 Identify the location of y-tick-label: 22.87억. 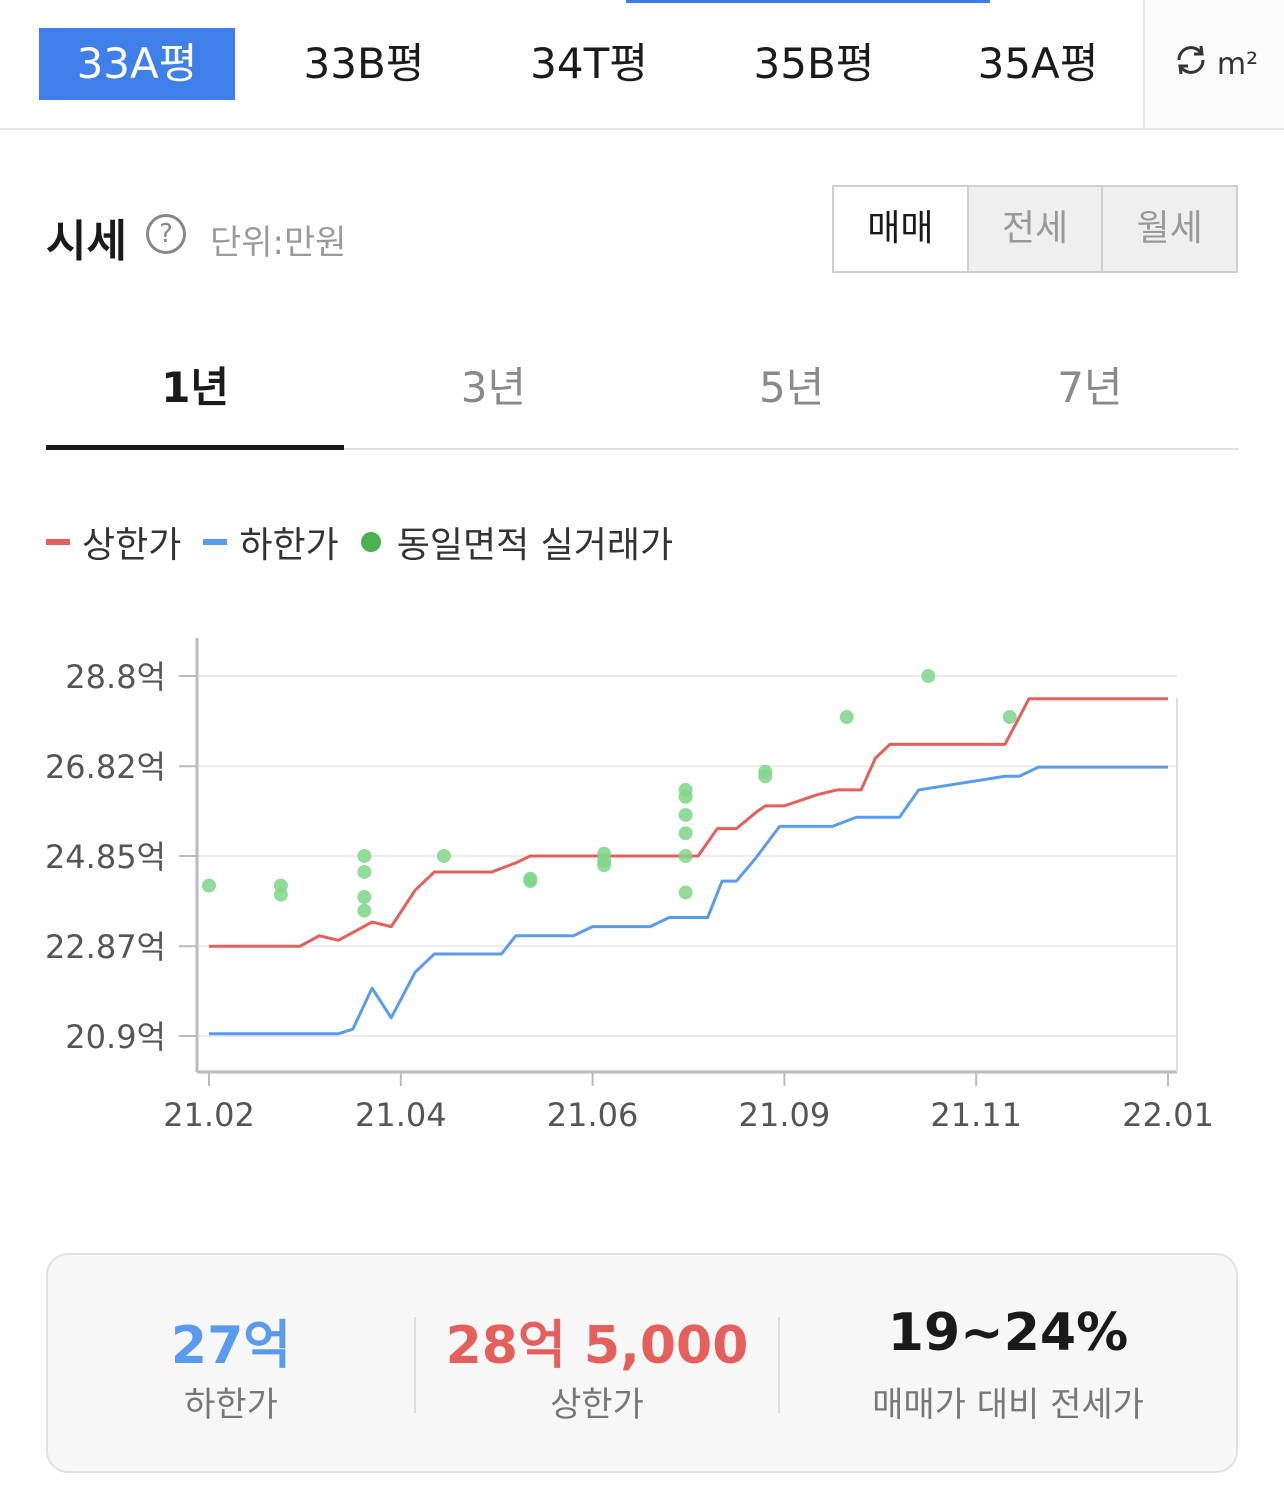
(105, 947).